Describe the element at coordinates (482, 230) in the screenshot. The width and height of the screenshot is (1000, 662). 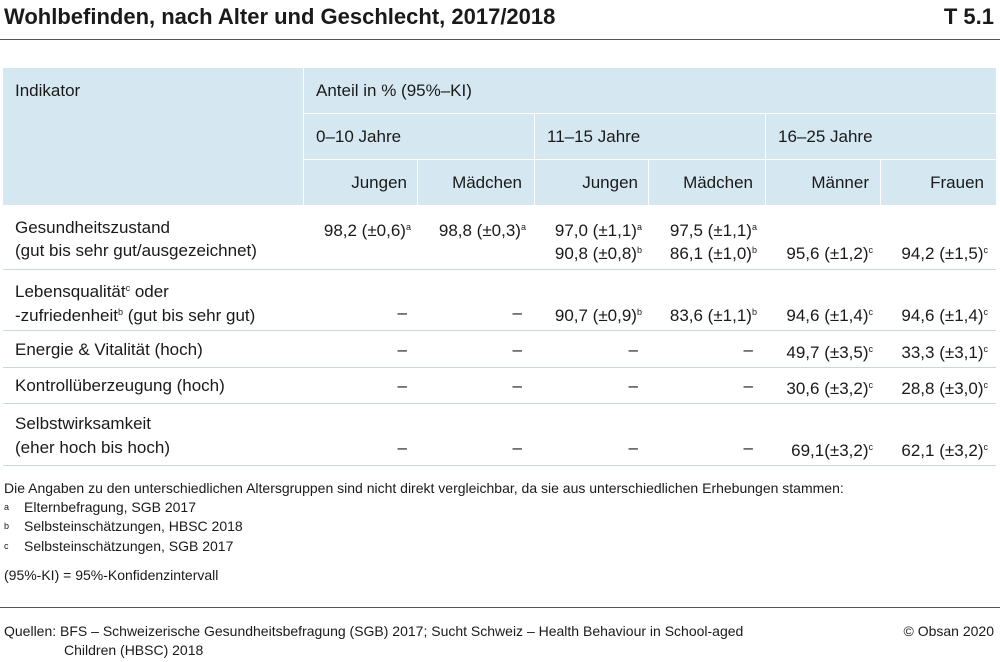
I see `table-cell: 98,8 (±0,3)a` at that location.